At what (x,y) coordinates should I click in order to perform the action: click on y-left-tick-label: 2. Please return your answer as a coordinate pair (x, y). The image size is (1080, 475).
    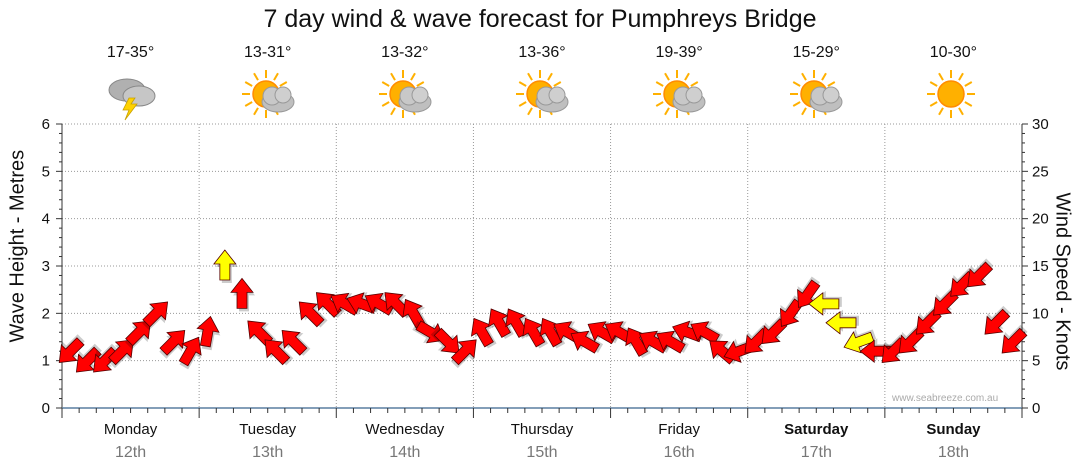
    Looking at the image, I should click on (46, 313).